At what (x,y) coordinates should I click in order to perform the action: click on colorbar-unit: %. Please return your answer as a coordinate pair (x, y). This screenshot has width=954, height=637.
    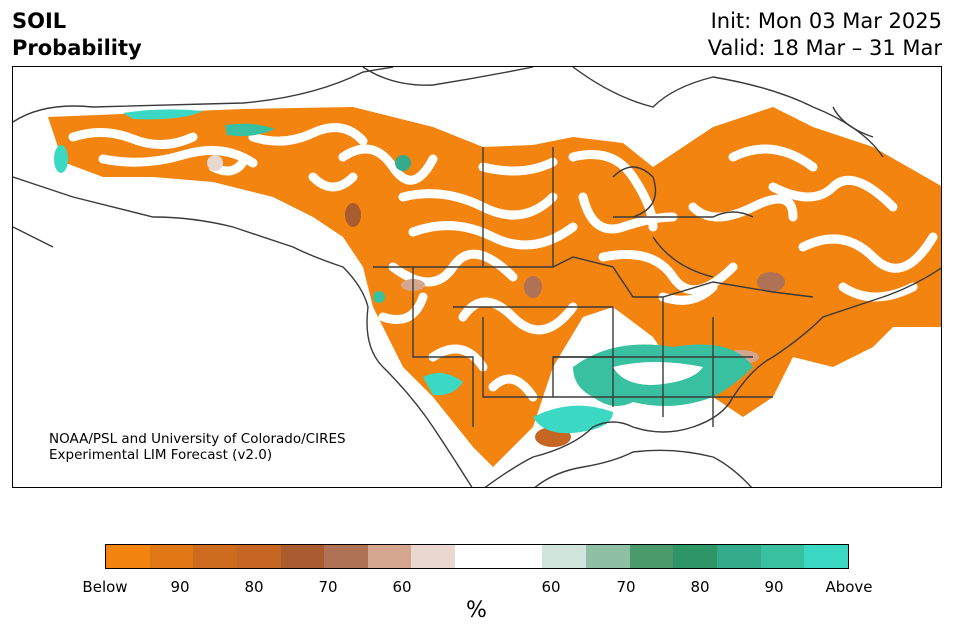
    Looking at the image, I should click on (476, 610).